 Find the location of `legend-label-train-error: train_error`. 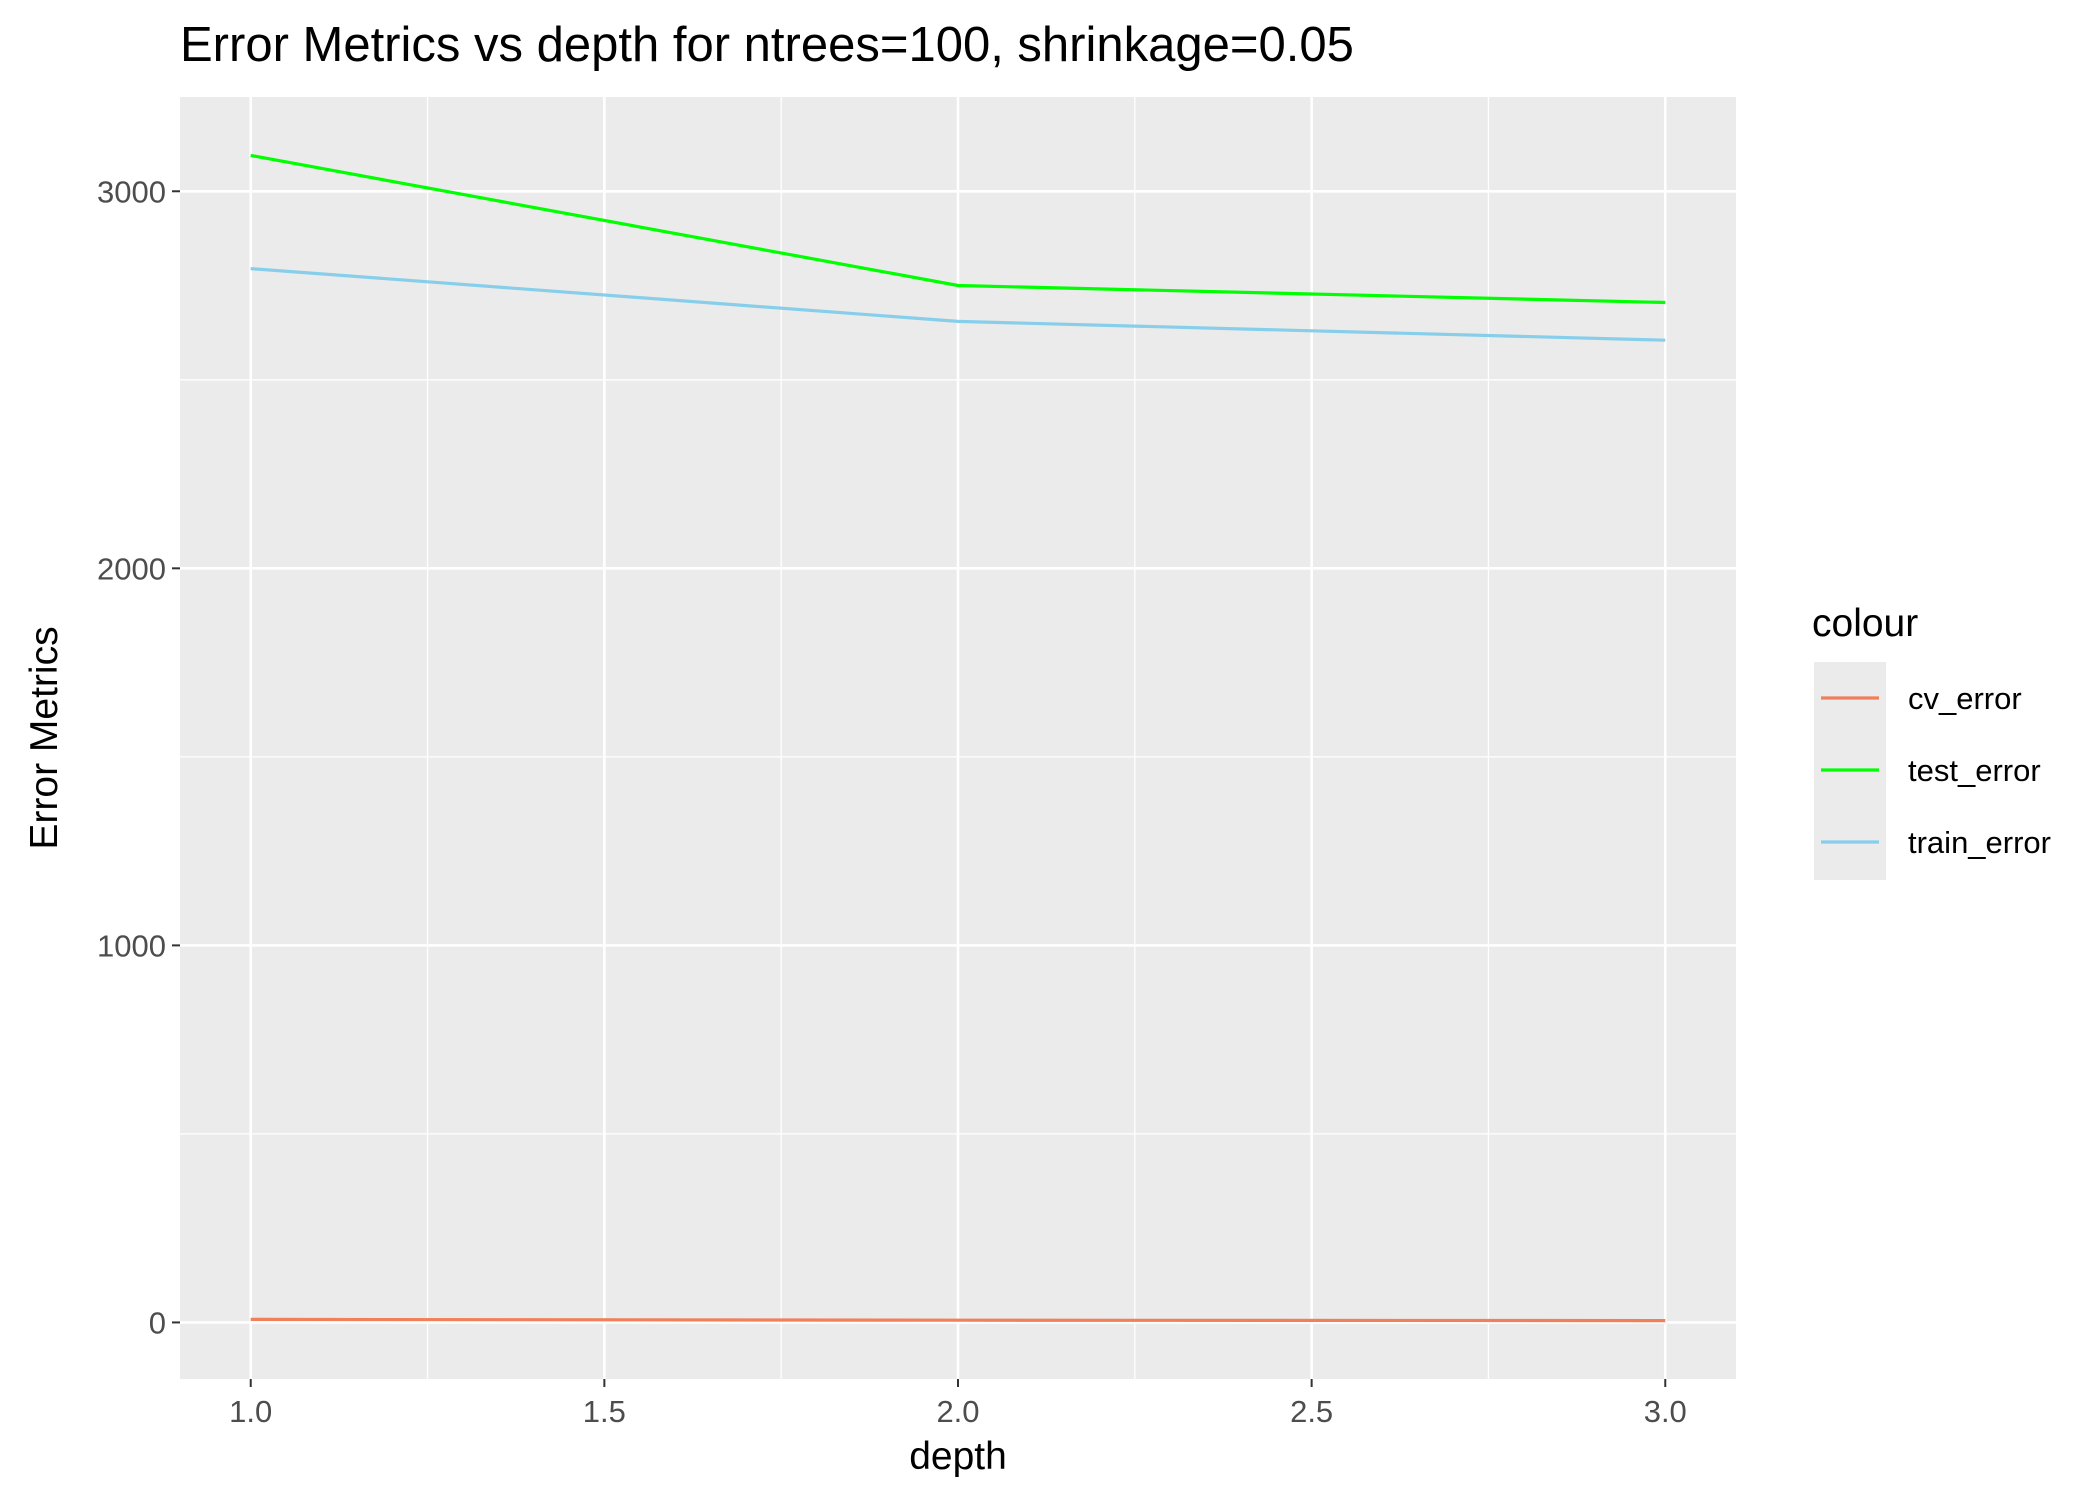

legend-label-train-error: train_error is located at coordinates (1979, 842).